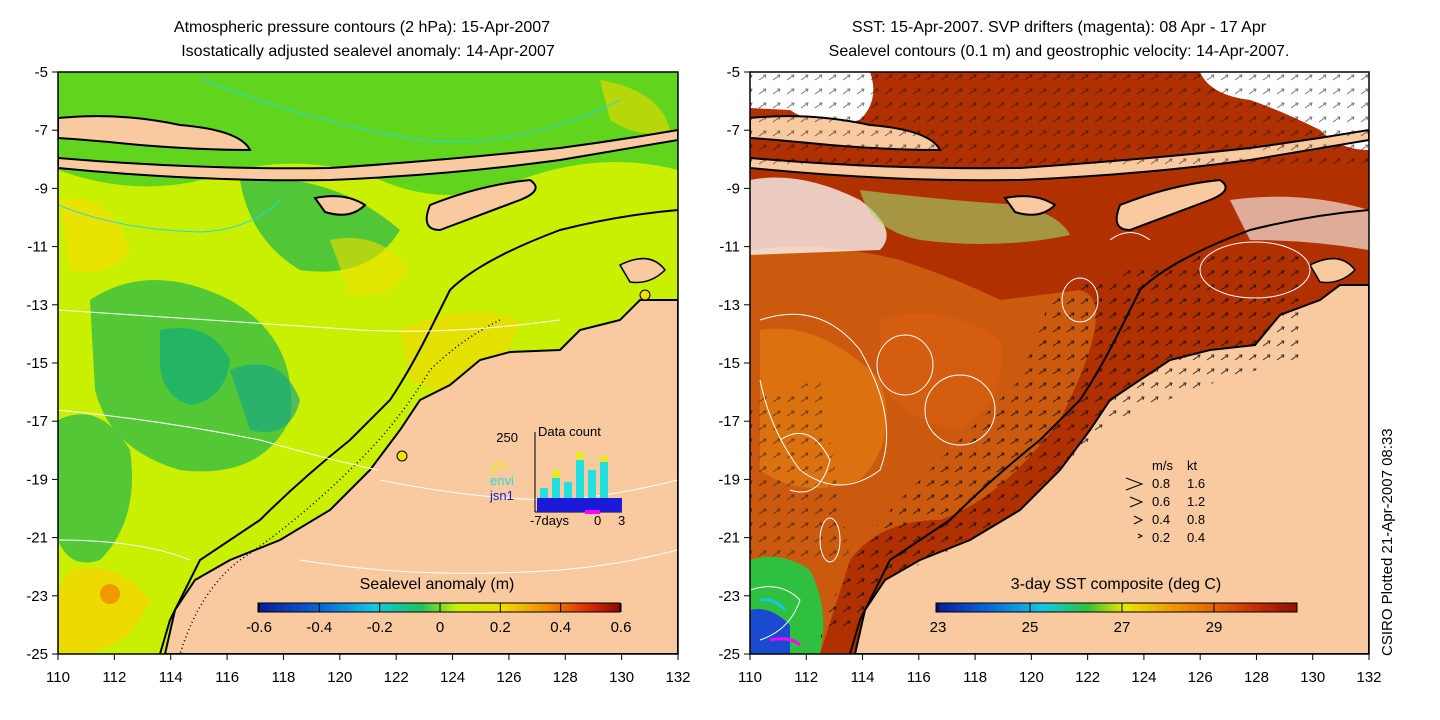 This screenshot has width=1440, height=720. Describe the element at coordinates (621, 677) in the screenshot. I see `left-lon-tick-label: 130` at that location.